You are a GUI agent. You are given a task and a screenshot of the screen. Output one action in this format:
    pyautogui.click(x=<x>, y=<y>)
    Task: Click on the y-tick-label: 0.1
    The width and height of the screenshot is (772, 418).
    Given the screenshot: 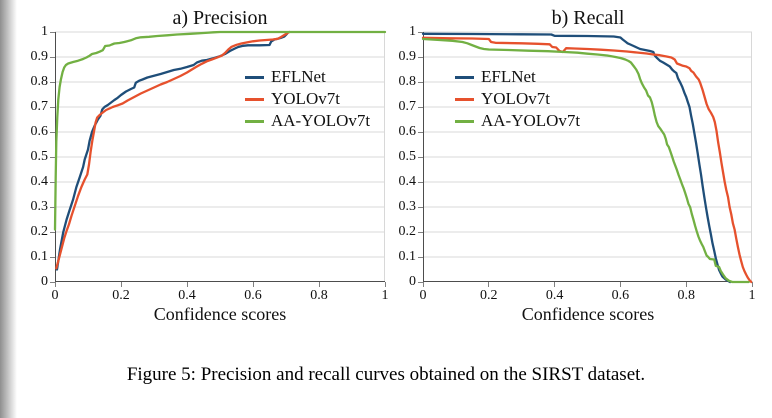 What is the action you would take?
    pyautogui.click(x=39, y=256)
    